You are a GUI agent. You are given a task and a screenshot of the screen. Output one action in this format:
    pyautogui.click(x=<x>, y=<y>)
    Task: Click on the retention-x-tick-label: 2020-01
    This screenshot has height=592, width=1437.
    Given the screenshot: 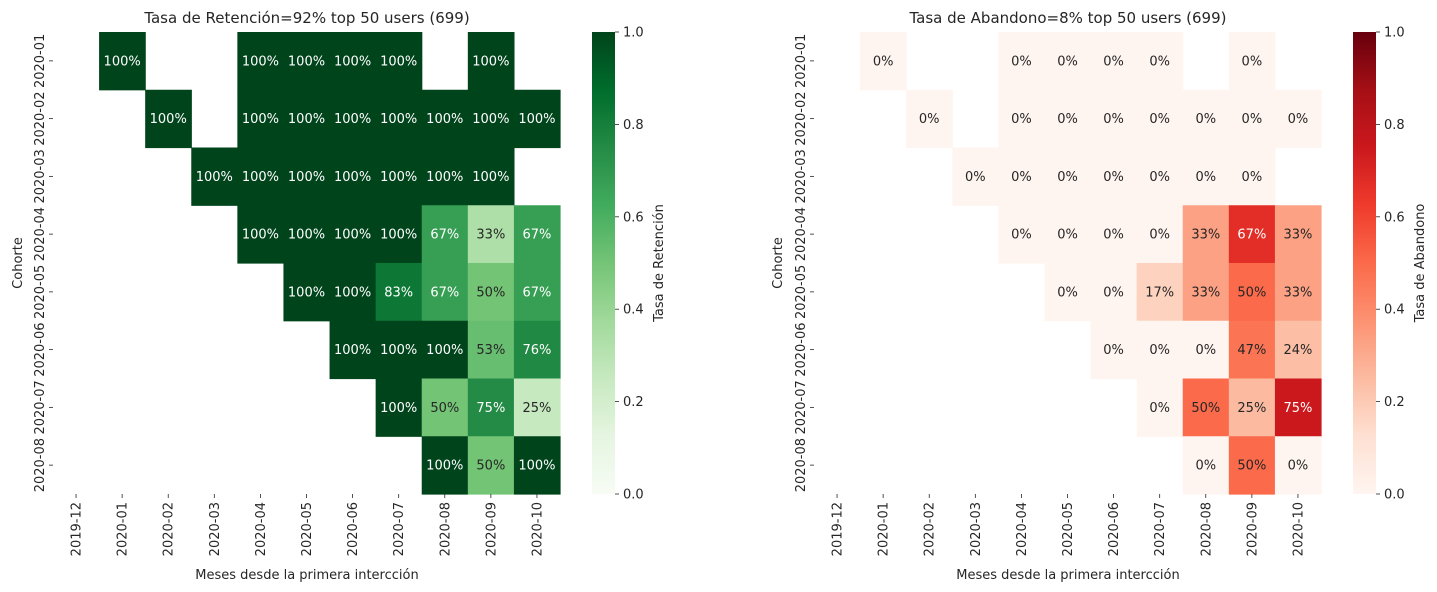 What is the action you would take?
    pyautogui.click(x=123, y=529)
    